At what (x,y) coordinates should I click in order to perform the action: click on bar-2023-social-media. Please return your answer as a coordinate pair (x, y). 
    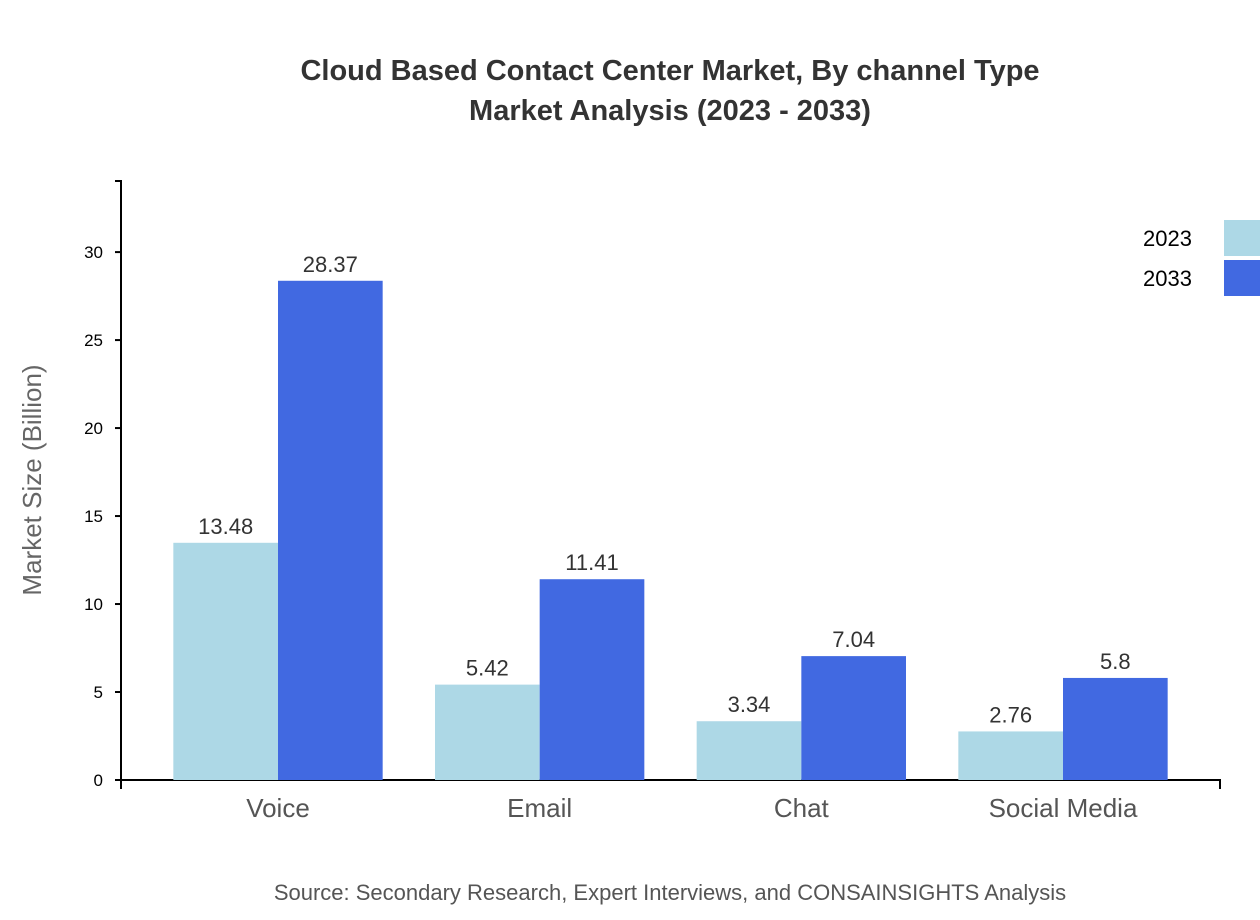
    Looking at the image, I should click on (1010, 755).